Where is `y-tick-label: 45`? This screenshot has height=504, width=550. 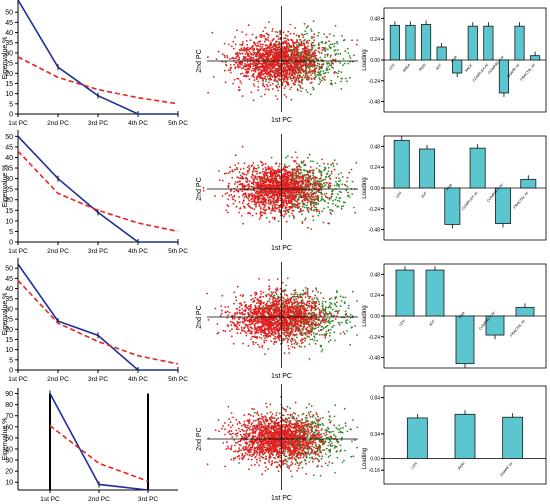
y-tick-label: 45 is located at coordinates (9, 23).